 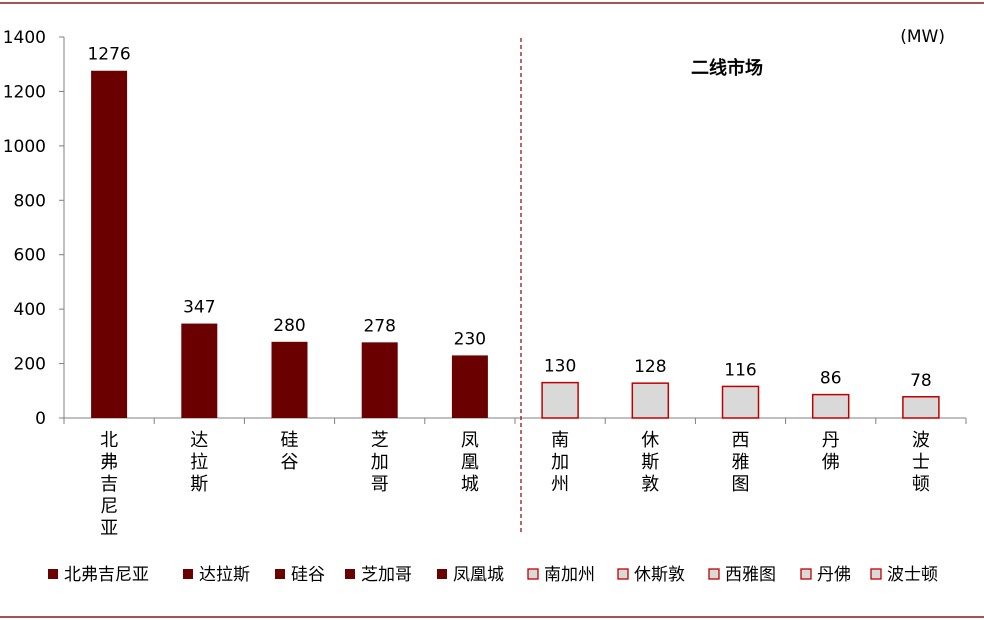 I want to click on legend-label: 休斯敦, so click(x=659, y=575).